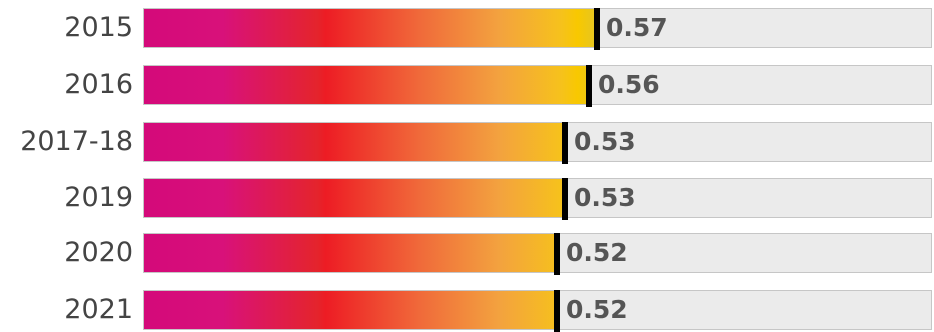 The width and height of the screenshot is (934, 332). I want to click on bar-row: 2017-18 0.53, so click(467, 142).